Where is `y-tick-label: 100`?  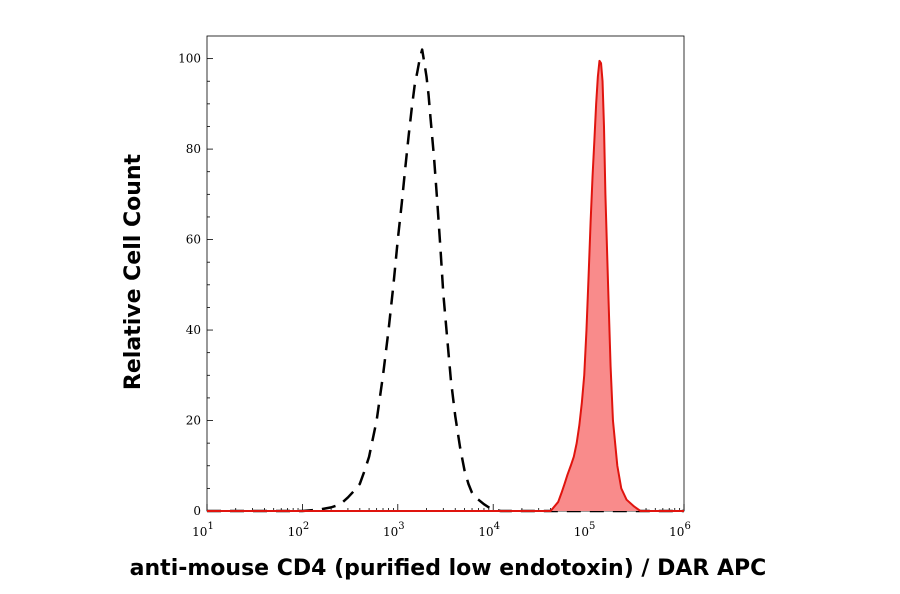 y-tick-label: 100 is located at coordinates (189, 59).